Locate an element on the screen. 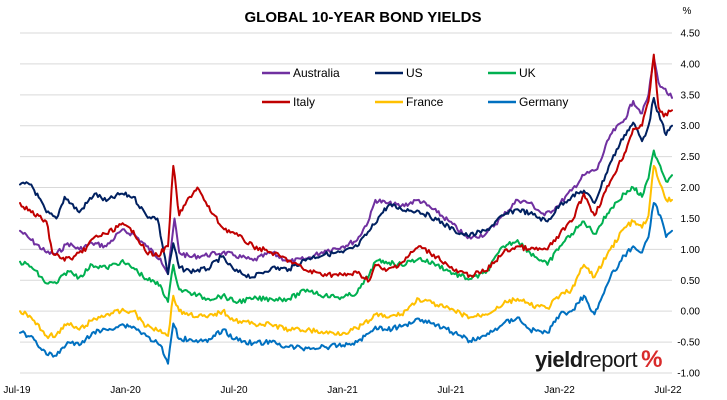 The image size is (727, 400). legend-label: US is located at coordinates (414, 73).